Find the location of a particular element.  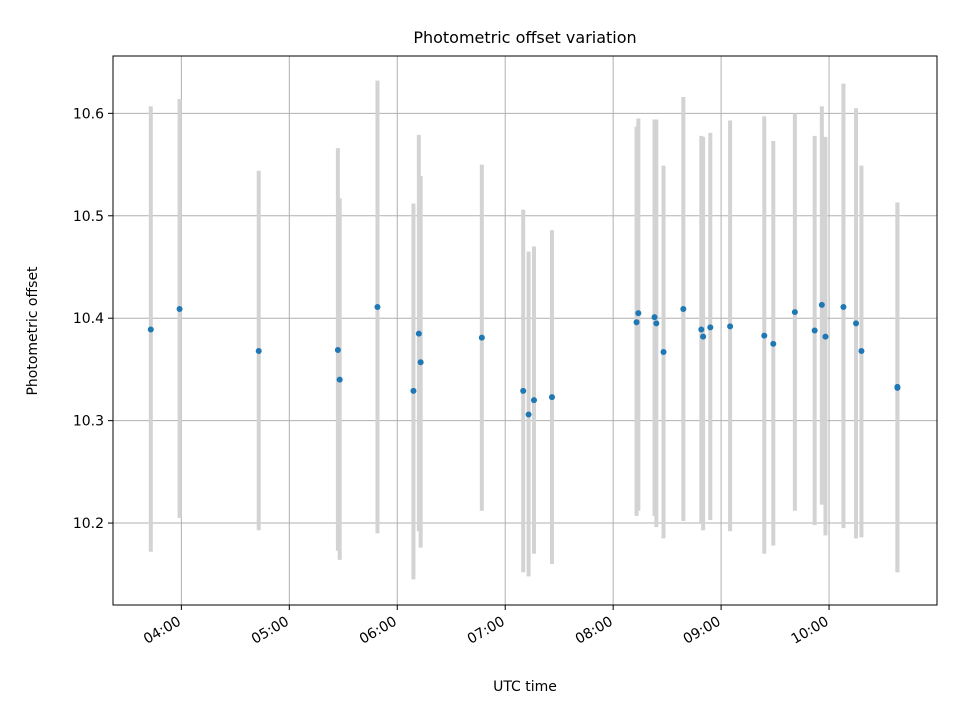

y-axis: 10.2 10.3 10.4 10.5 10.6 is located at coordinates (93, 319).